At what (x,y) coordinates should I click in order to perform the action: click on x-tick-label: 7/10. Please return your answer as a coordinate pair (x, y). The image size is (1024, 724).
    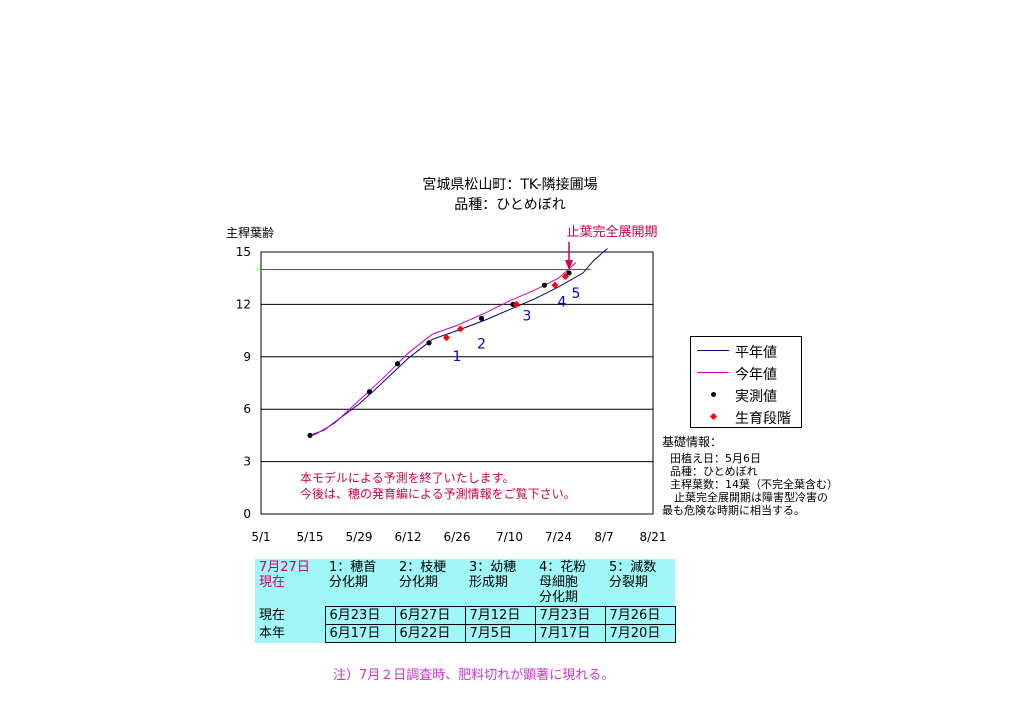
    Looking at the image, I should click on (509, 537).